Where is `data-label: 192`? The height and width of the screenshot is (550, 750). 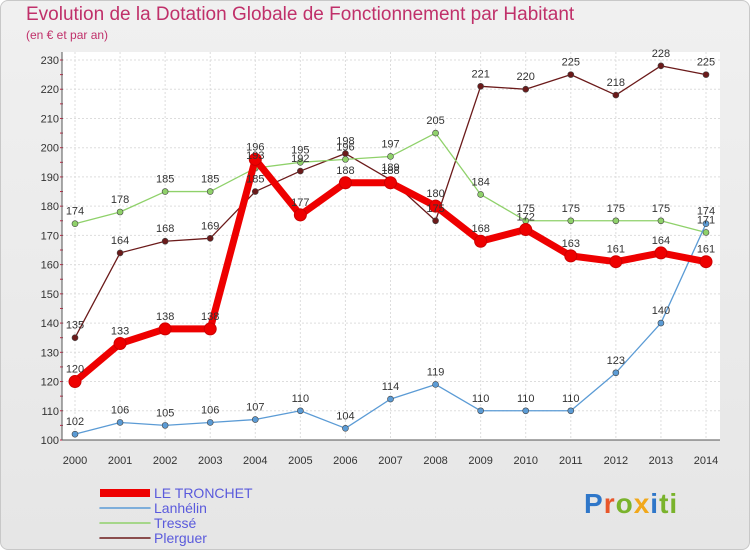
data-label: 192 is located at coordinates (300, 159).